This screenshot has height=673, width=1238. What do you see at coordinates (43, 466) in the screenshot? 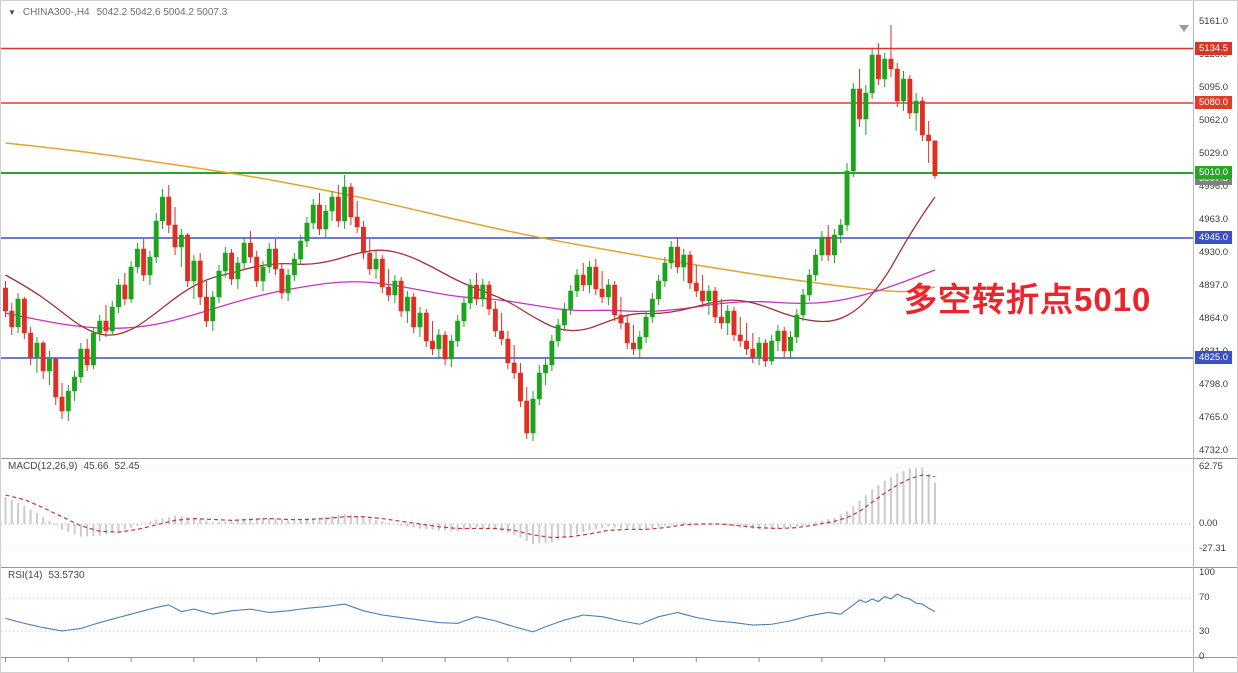
I see `macd-name: MACD(12,26,9)` at bounding box center [43, 466].